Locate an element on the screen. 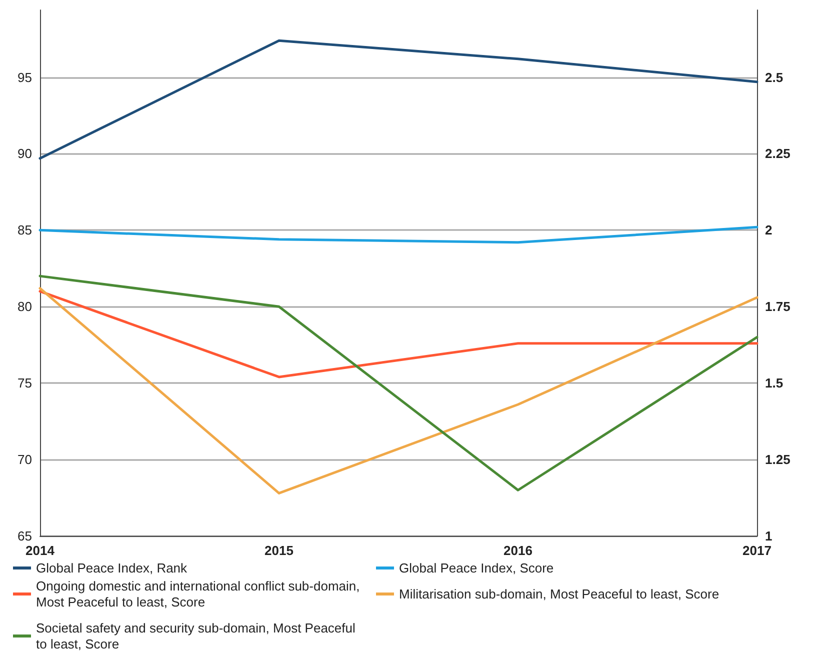  y2-tick-label: 1 is located at coordinates (768, 536).